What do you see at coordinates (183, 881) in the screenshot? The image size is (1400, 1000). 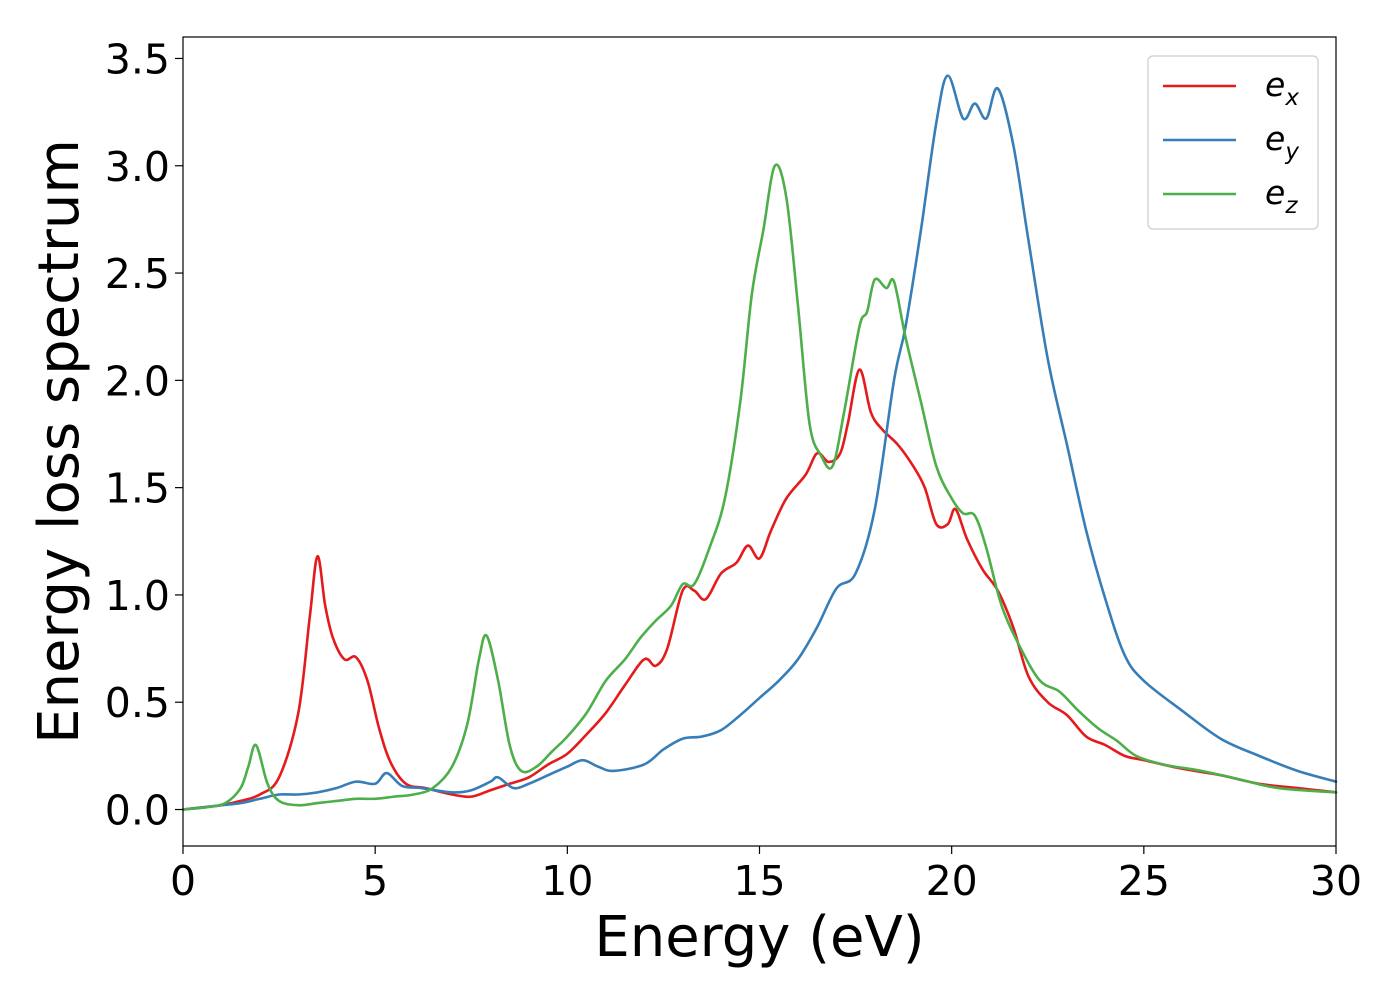 I see `x-tick-label: 0` at bounding box center [183, 881].